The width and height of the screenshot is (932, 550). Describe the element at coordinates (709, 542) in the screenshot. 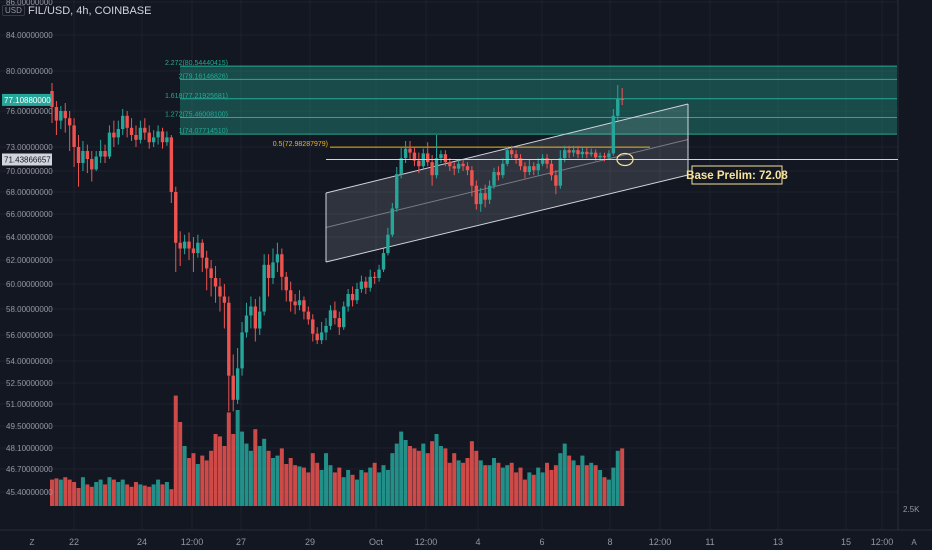

I see `time-tick-label: 11` at that location.